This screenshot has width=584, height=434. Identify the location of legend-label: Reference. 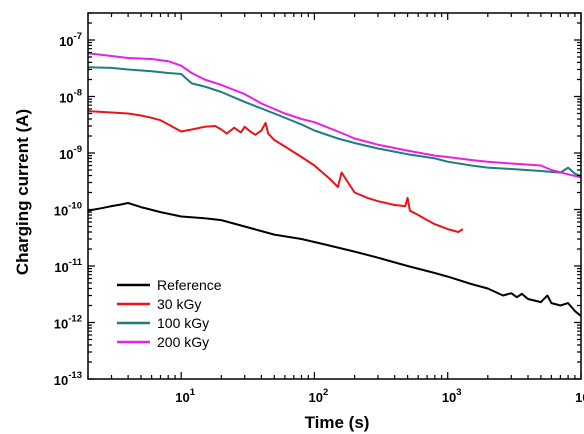
(189, 285).